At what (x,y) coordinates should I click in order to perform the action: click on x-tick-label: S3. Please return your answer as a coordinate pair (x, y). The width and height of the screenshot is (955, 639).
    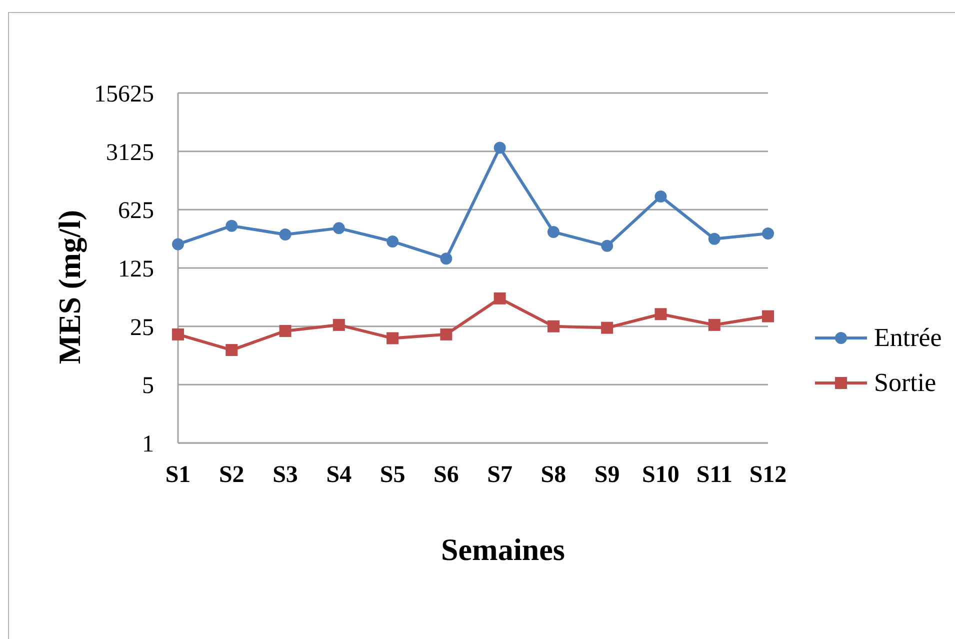
    Looking at the image, I should click on (285, 475).